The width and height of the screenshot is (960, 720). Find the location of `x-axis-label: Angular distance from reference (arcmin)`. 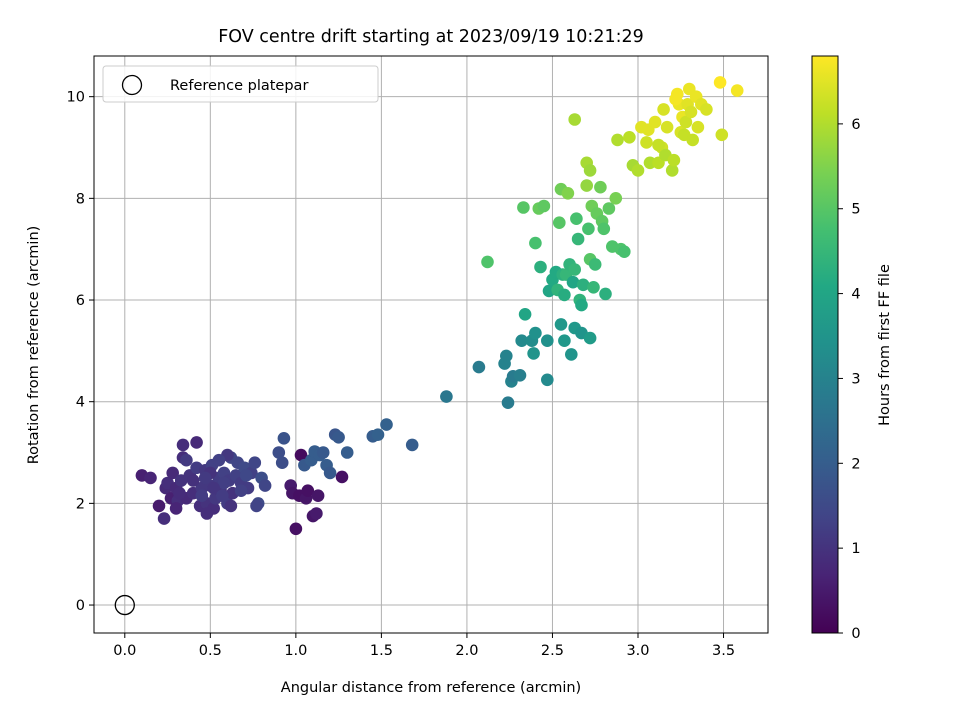

x-axis-label: Angular distance from reference (arcmin) is located at coordinates (431, 688).